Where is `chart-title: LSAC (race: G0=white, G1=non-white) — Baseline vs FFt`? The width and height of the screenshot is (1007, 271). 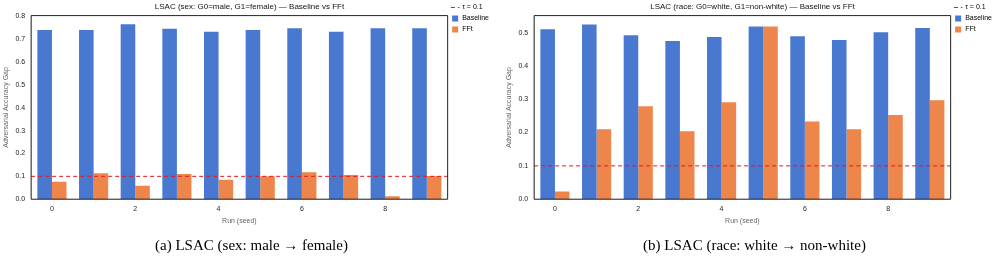 chart-title: LSAC (race: G0=white, G1=non-white) — Baseline vs FFt is located at coordinates (753, 6).